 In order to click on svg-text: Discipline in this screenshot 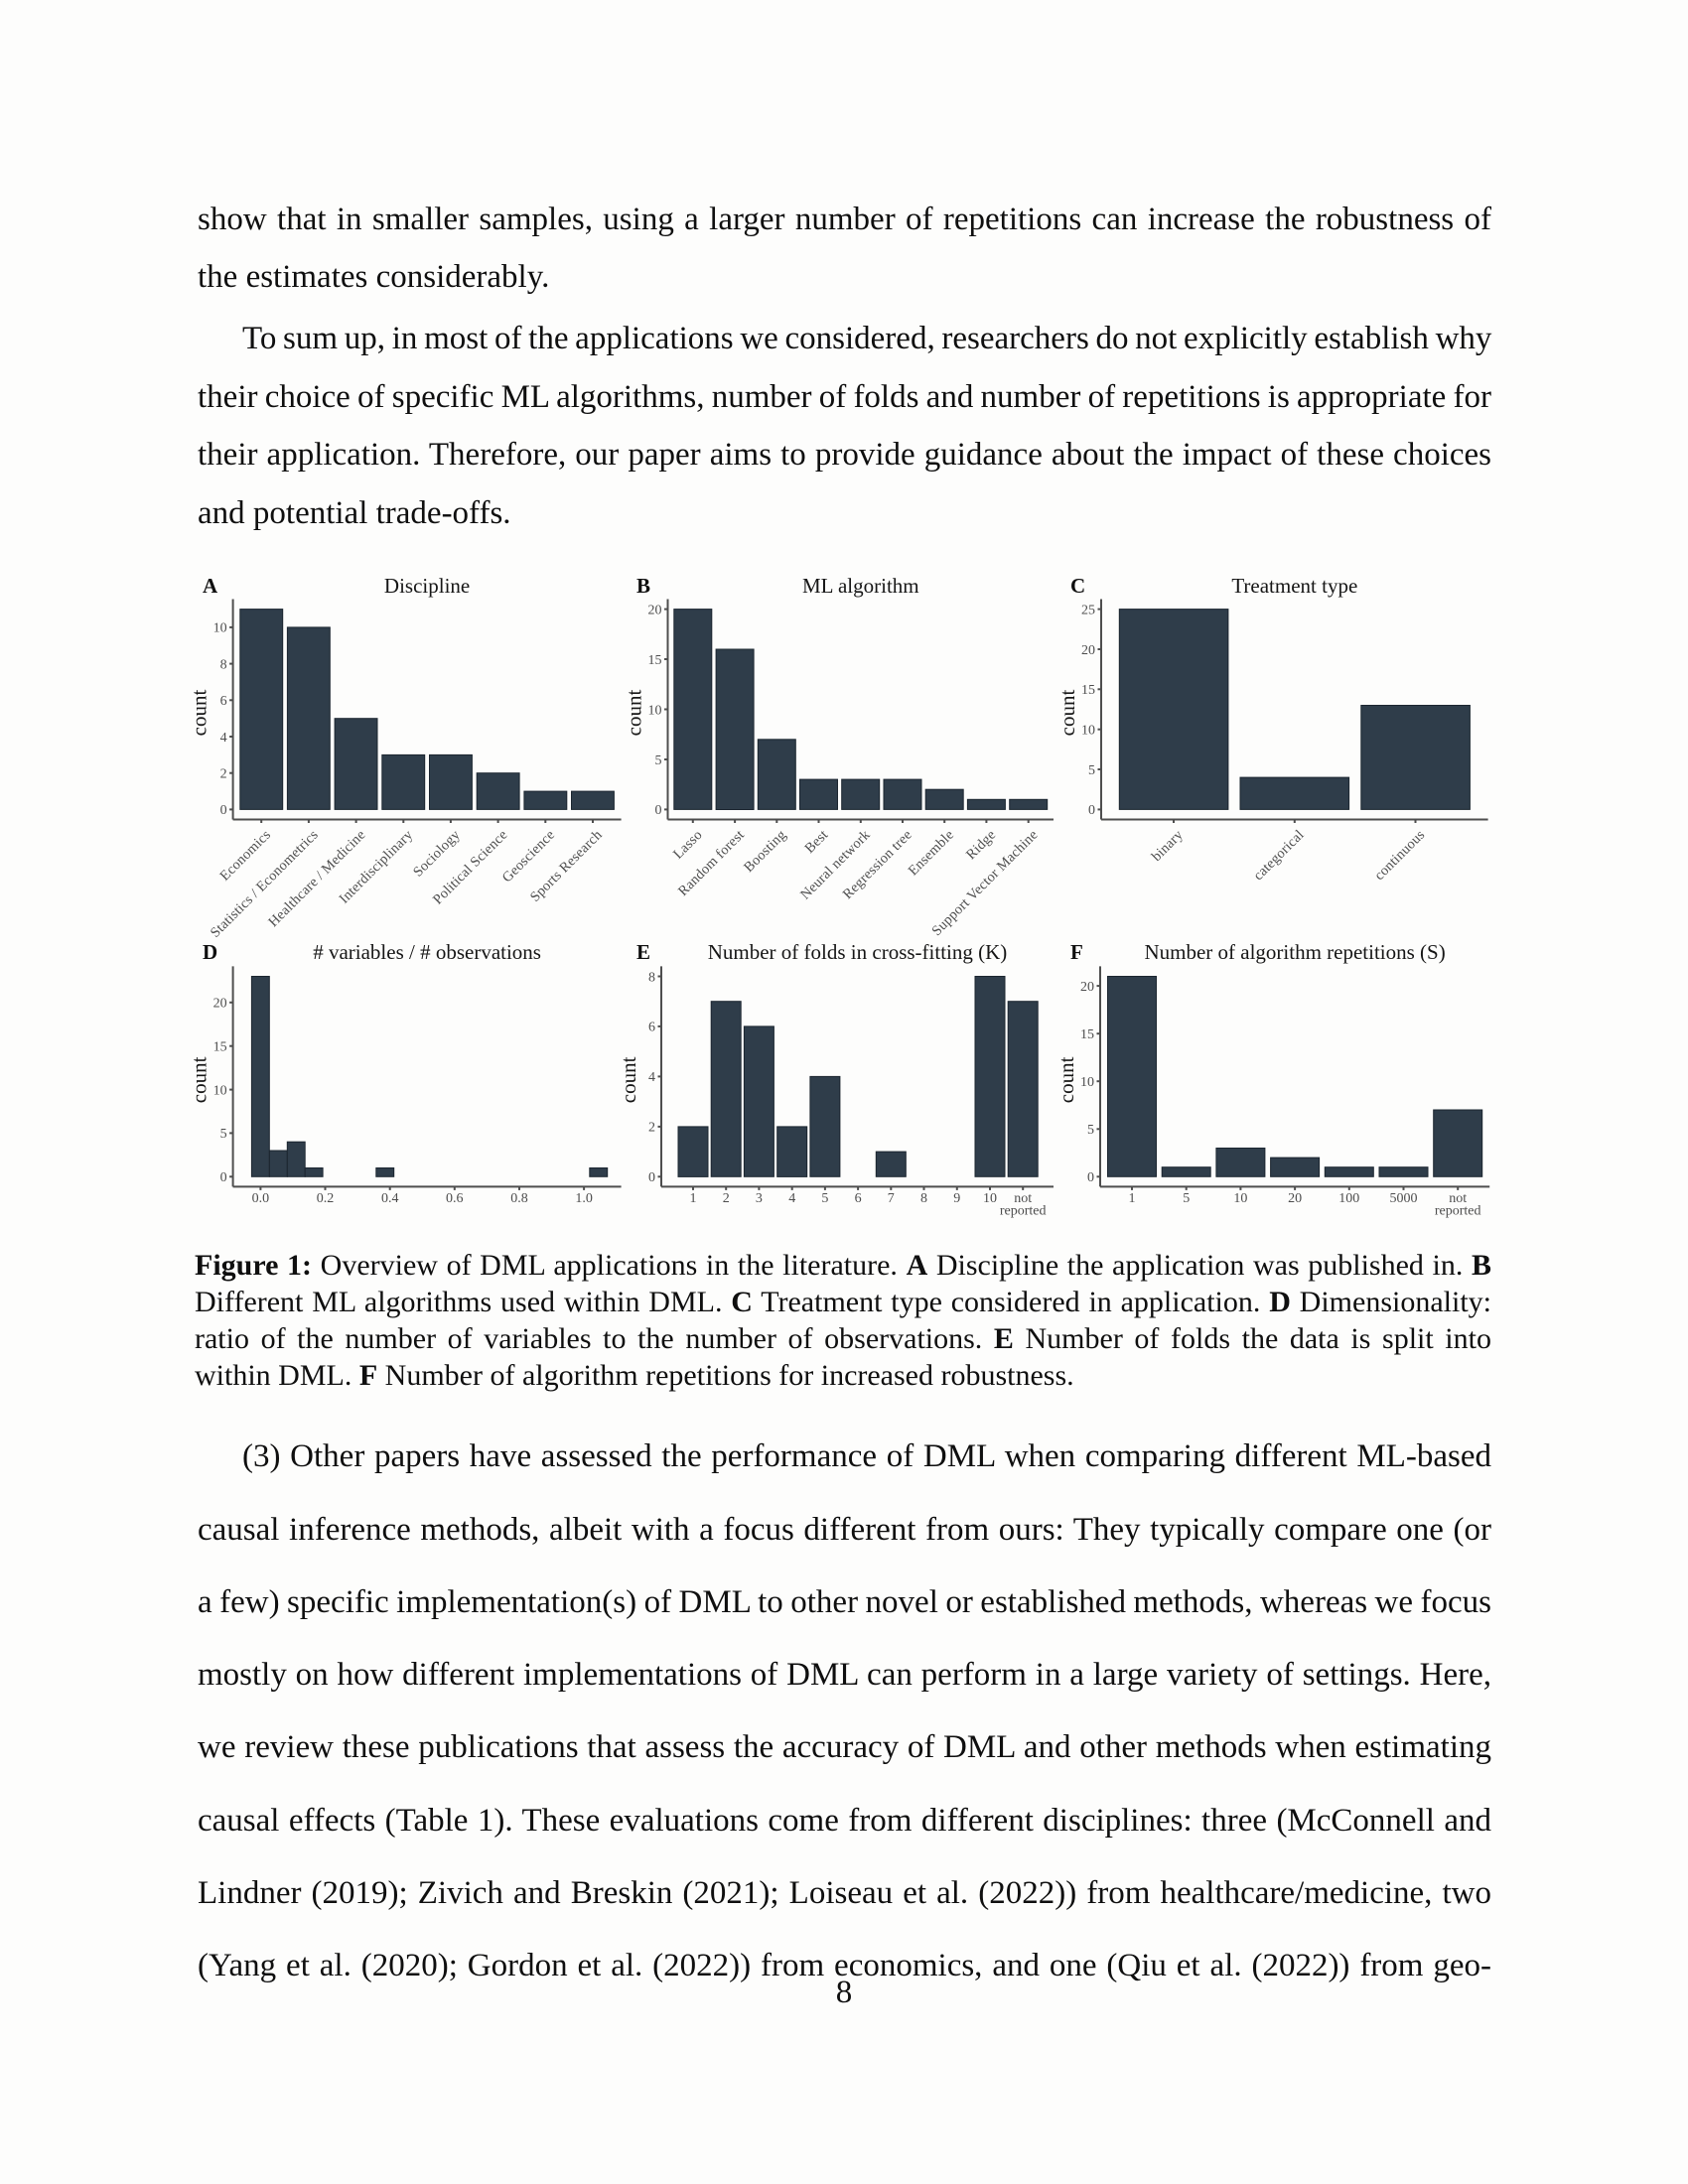, I will do `click(427, 586)`.